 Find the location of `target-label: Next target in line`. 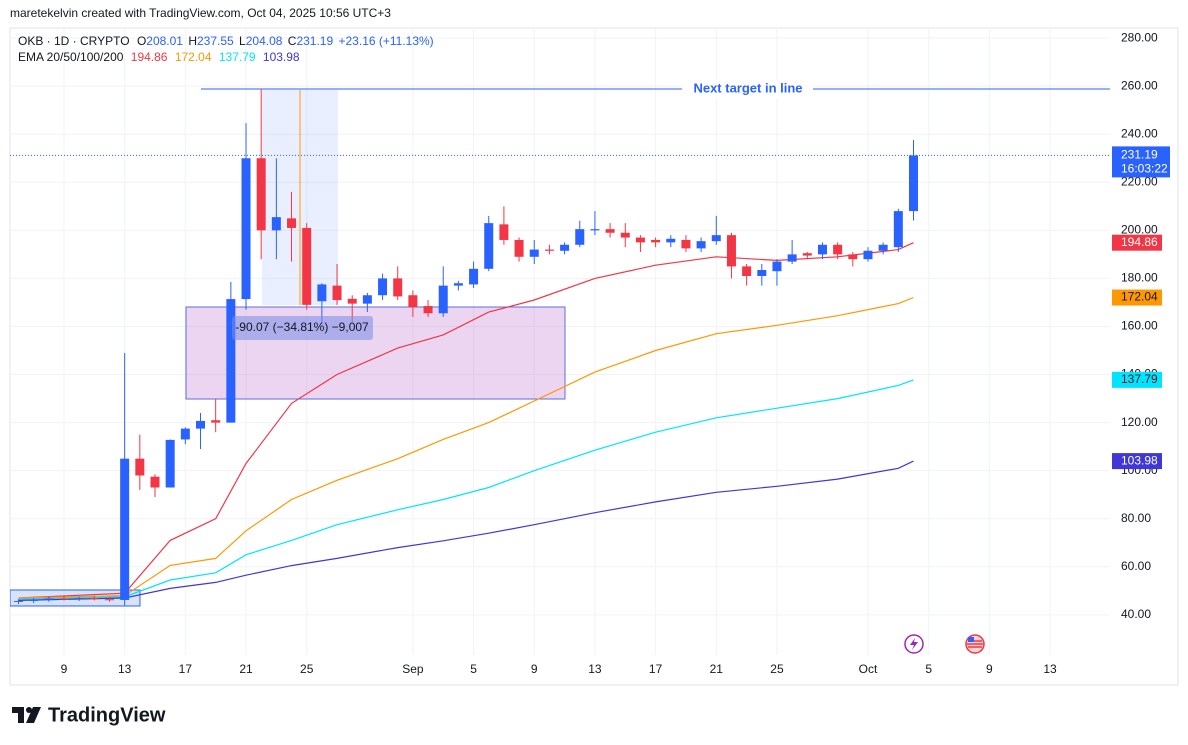

target-label: Next target in line is located at coordinates (747, 87).